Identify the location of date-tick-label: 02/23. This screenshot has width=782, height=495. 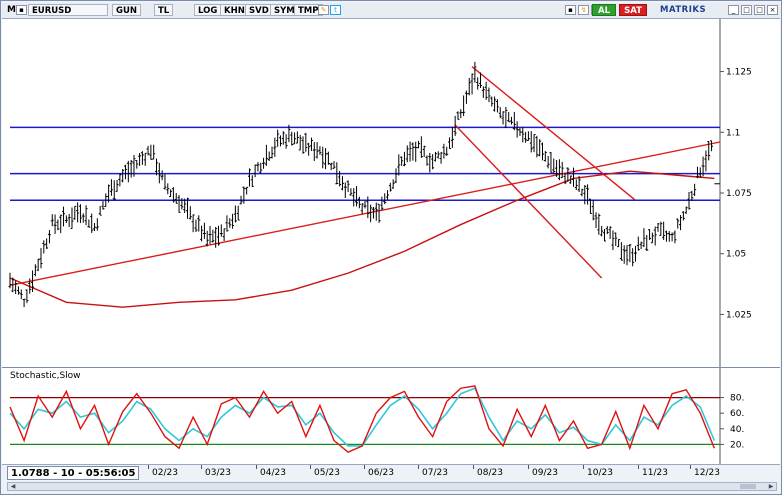
(165, 473).